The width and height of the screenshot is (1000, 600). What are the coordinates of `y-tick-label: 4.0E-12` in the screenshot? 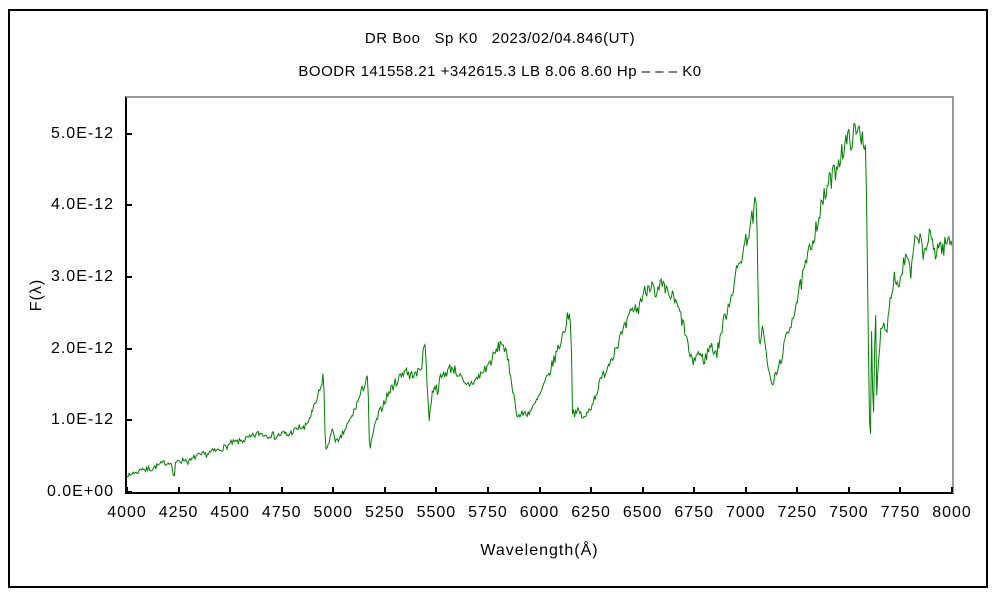 It's located at (82, 205).